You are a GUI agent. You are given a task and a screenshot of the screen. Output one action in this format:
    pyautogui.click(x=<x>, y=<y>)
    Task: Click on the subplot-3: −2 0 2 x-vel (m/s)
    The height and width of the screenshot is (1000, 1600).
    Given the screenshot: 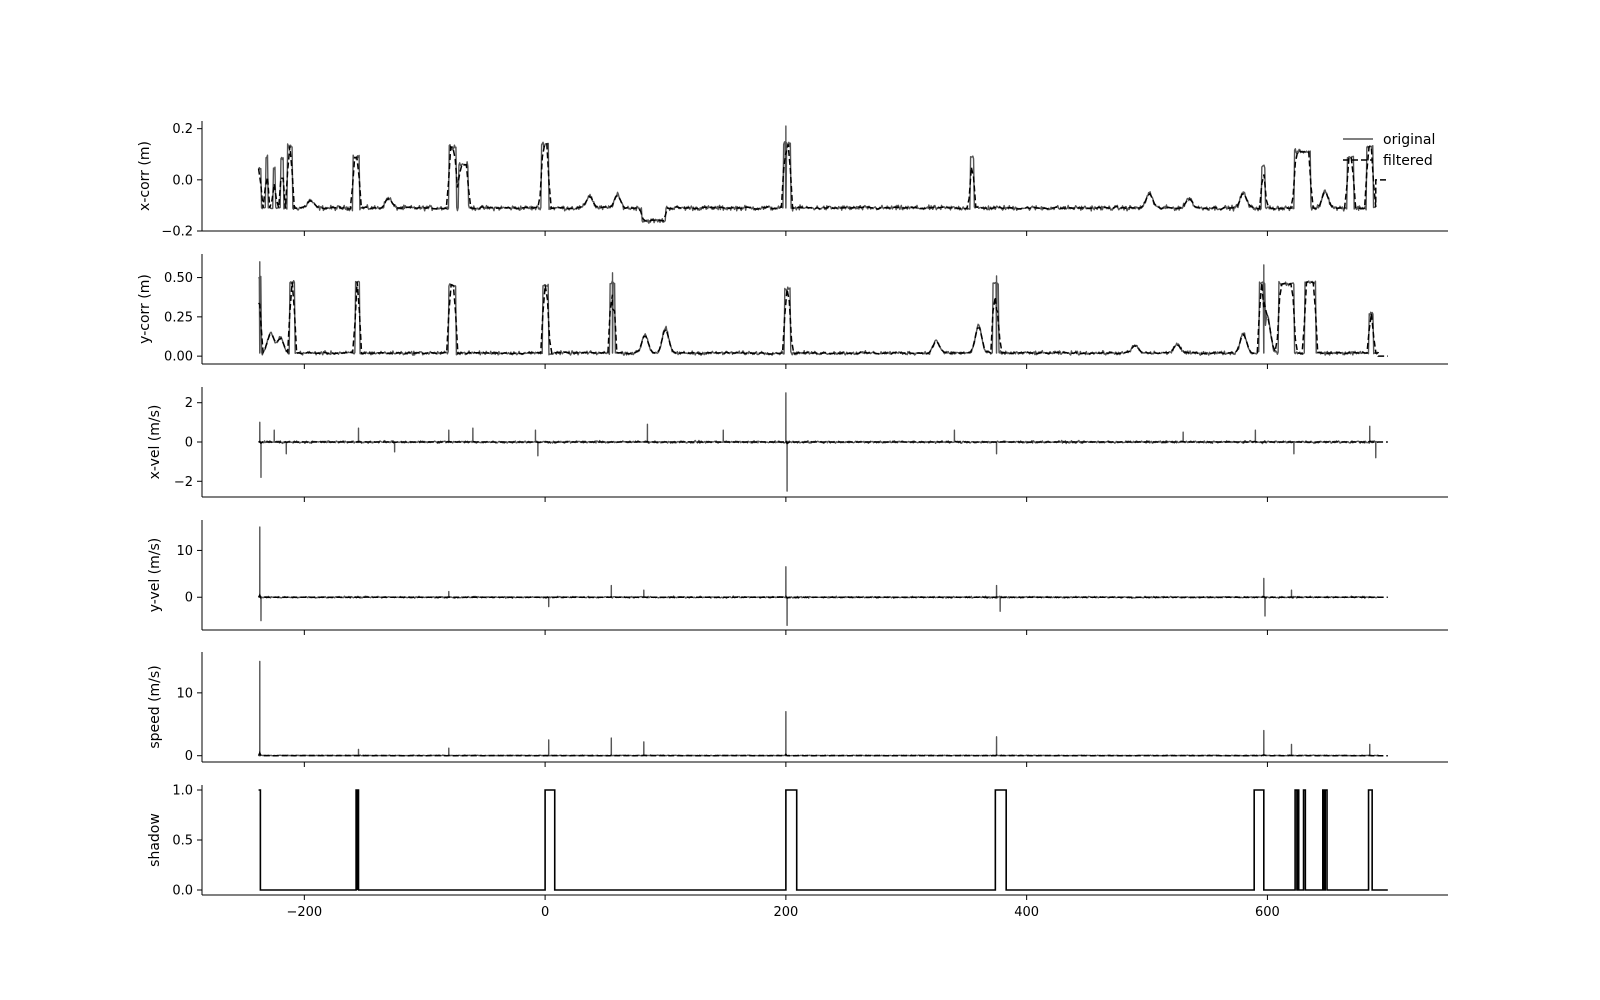 What is the action you would take?
    pyautogui.click(x=797, y=444)
    